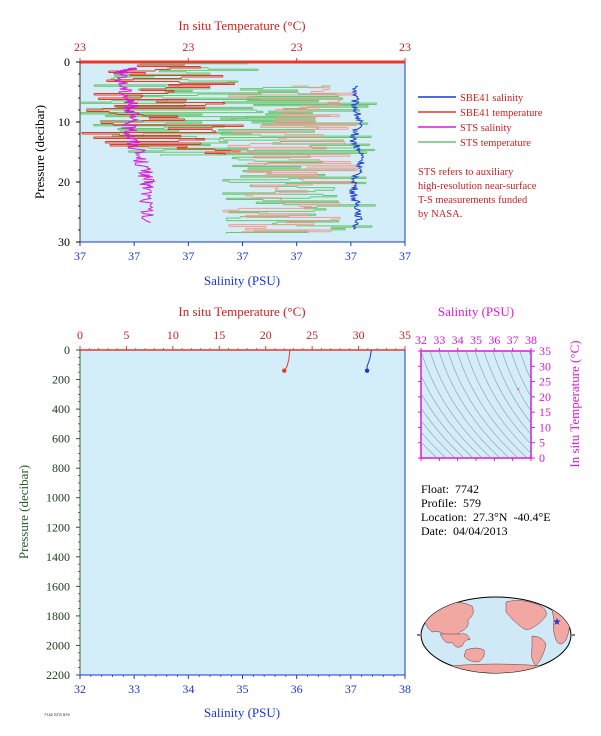  Describe the element at coordinates (242, 51) in the screenshot. I see `near-surface-top-ticks: 23 23 23 23` at that location.